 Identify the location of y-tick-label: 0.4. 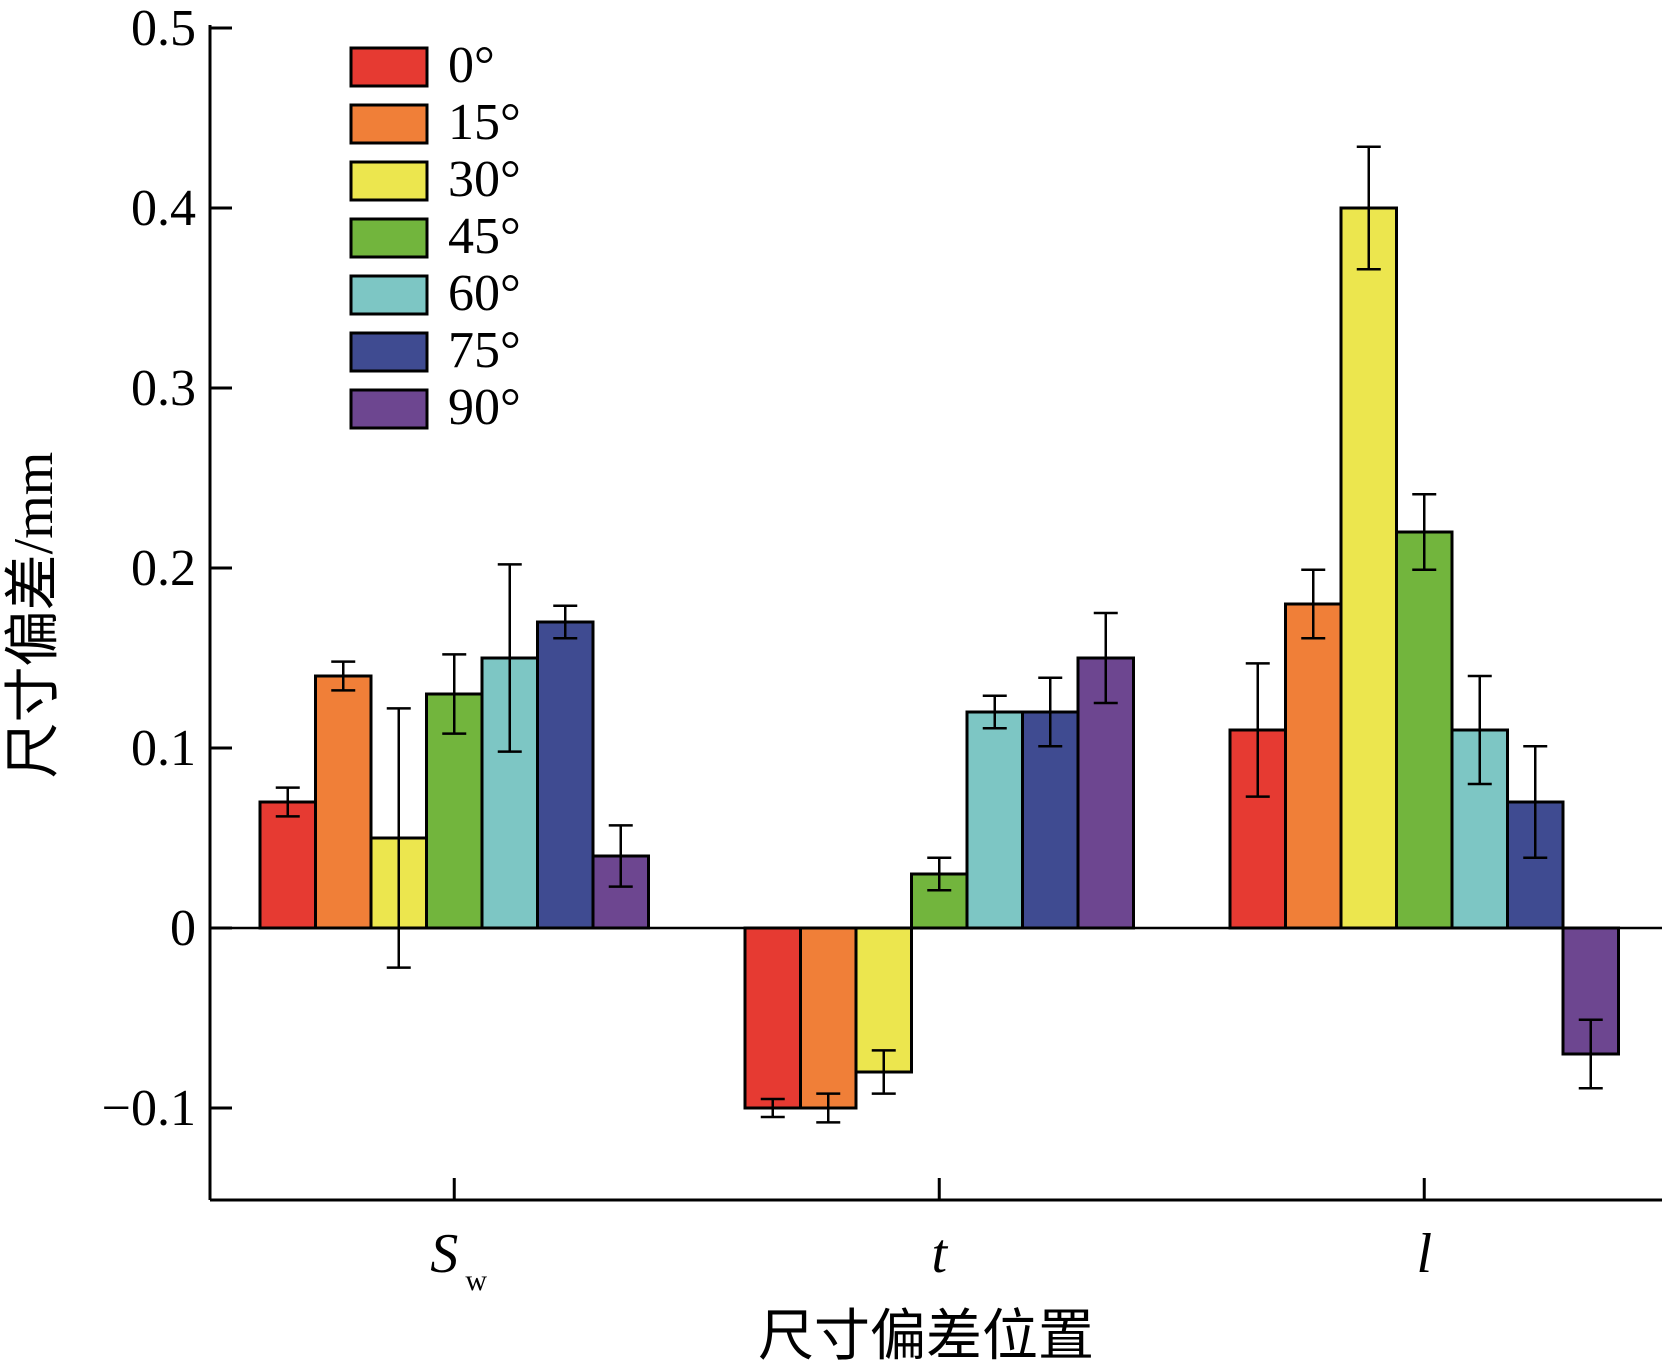
(163, 208).